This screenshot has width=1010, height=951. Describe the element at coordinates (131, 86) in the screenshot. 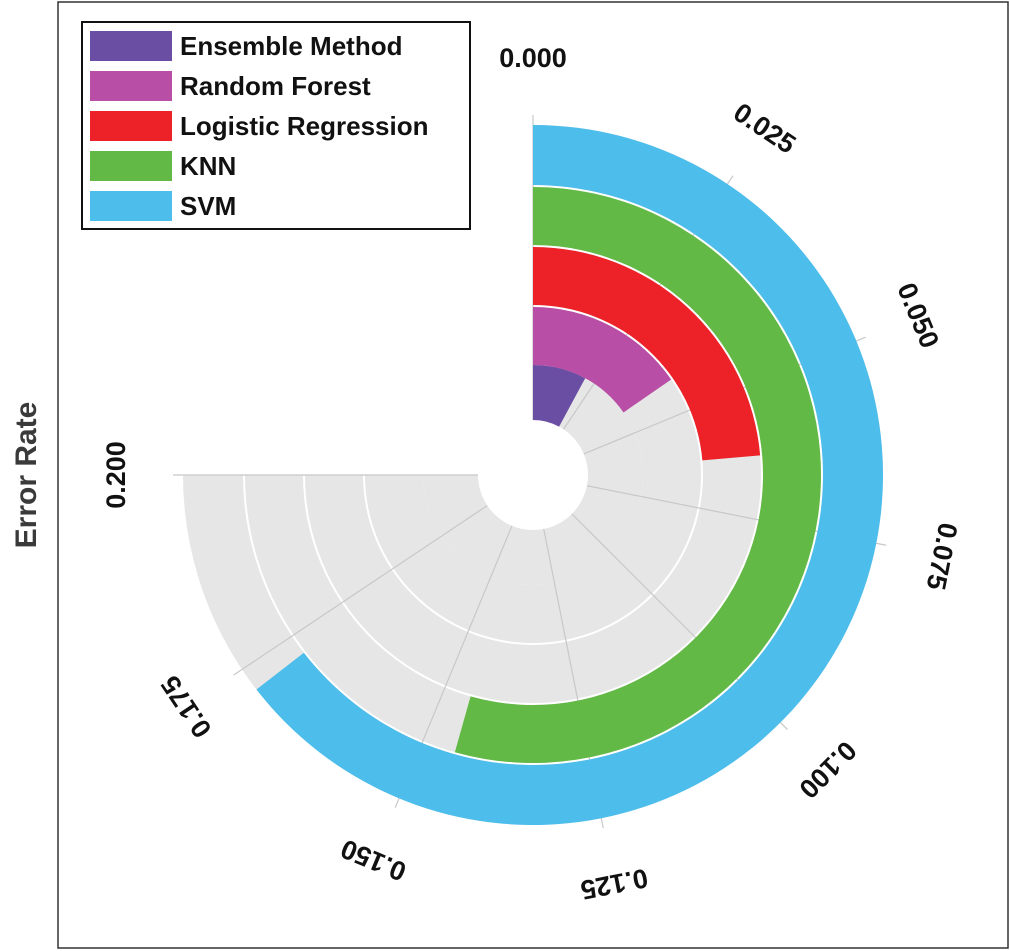

I see `legend-swatch-random-forest` at that location.